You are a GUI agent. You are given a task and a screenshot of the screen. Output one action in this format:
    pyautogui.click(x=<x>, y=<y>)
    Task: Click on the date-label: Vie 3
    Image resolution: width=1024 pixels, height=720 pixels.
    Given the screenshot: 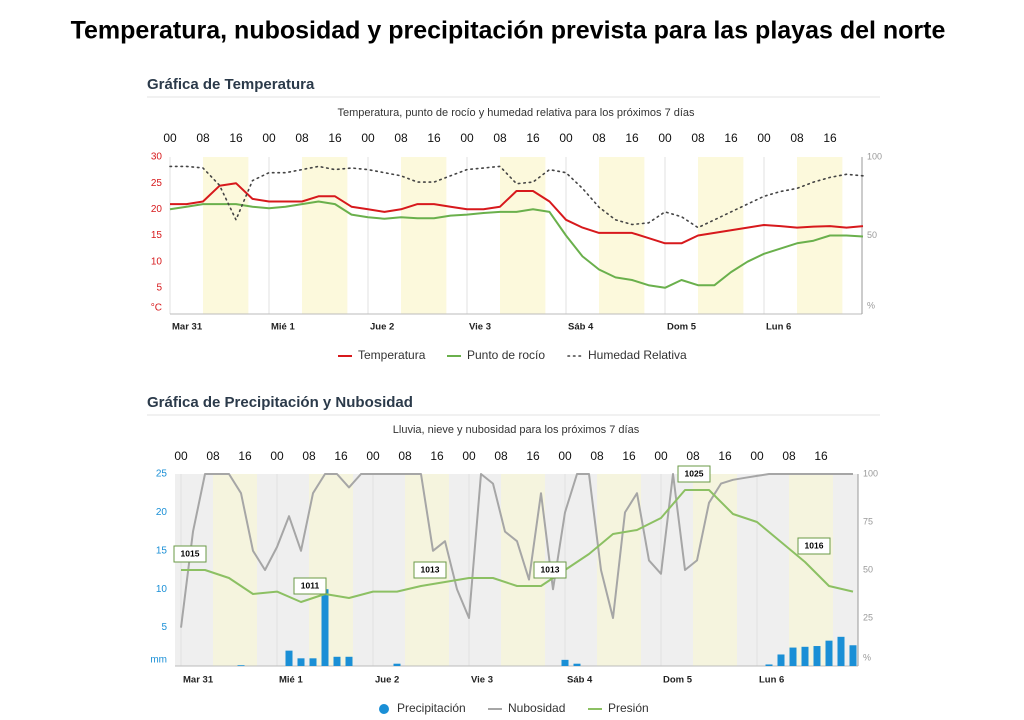 What is the action you would take?
    pyautogui.click(x=482, y=680)
    